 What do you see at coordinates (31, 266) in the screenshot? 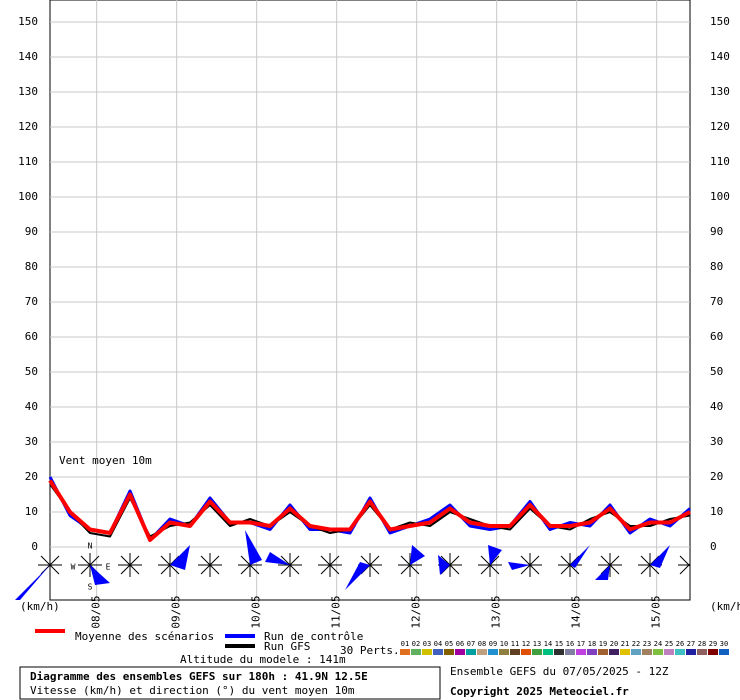
I see `y-tick-label: 80` at bounding box center [31, 266].